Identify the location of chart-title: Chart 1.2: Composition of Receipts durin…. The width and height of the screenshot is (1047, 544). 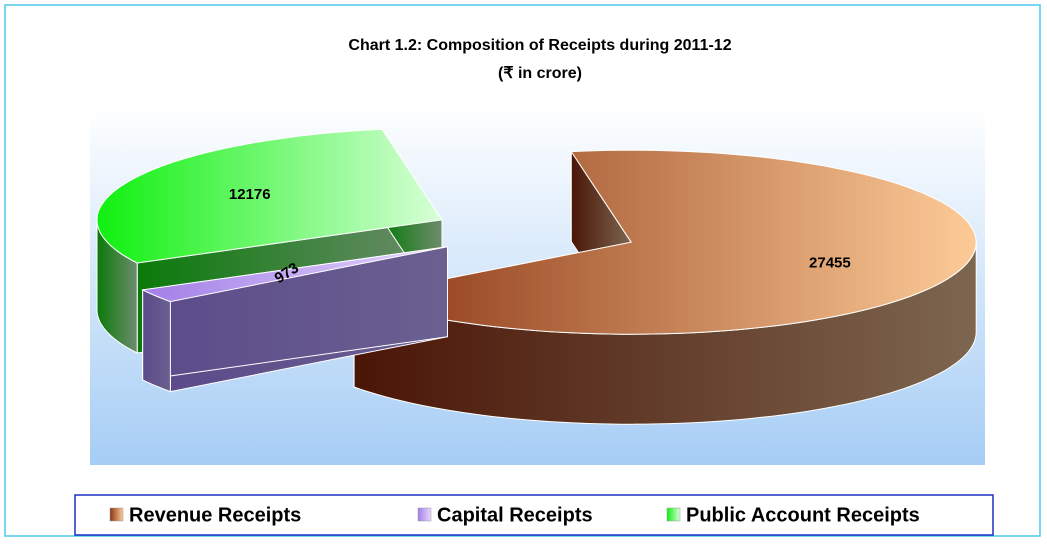
(539, 45).